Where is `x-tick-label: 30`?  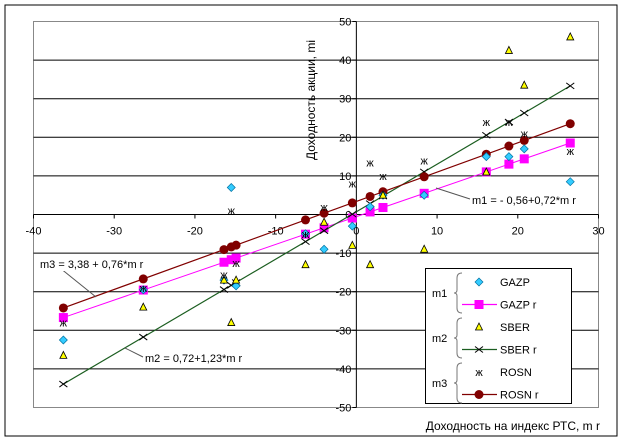 x-tick-label: 30 is located at coordinates (598, 232).